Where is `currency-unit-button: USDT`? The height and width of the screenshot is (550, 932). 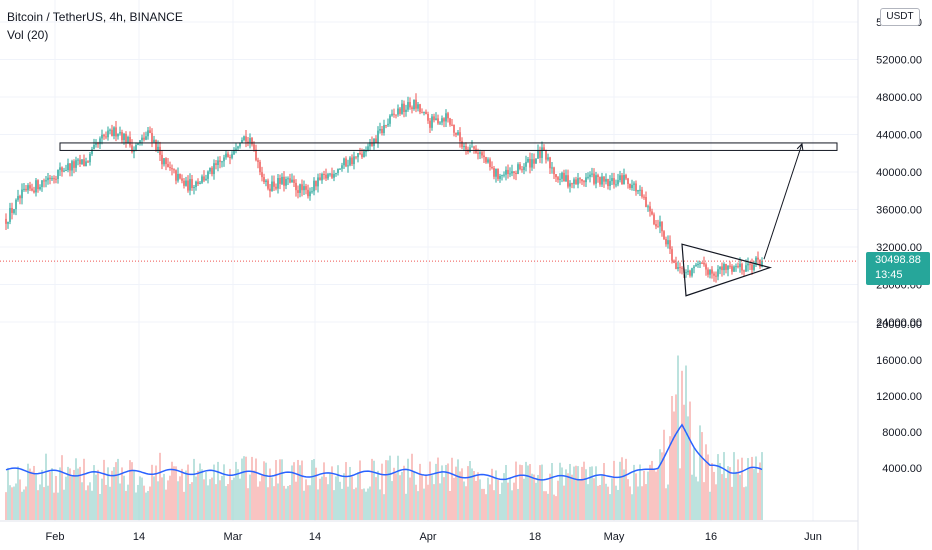 currency-unit-button: USDT is located at coordinates (900, 17).